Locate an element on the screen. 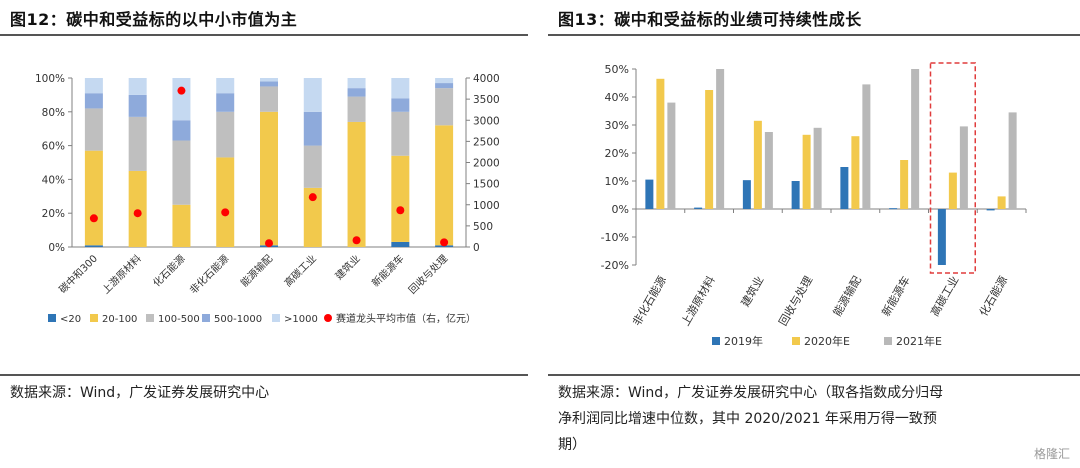 This screenshot has width=1080, height=468. x-tick-label: 上游原材料 is located at coordinates (121, 274).